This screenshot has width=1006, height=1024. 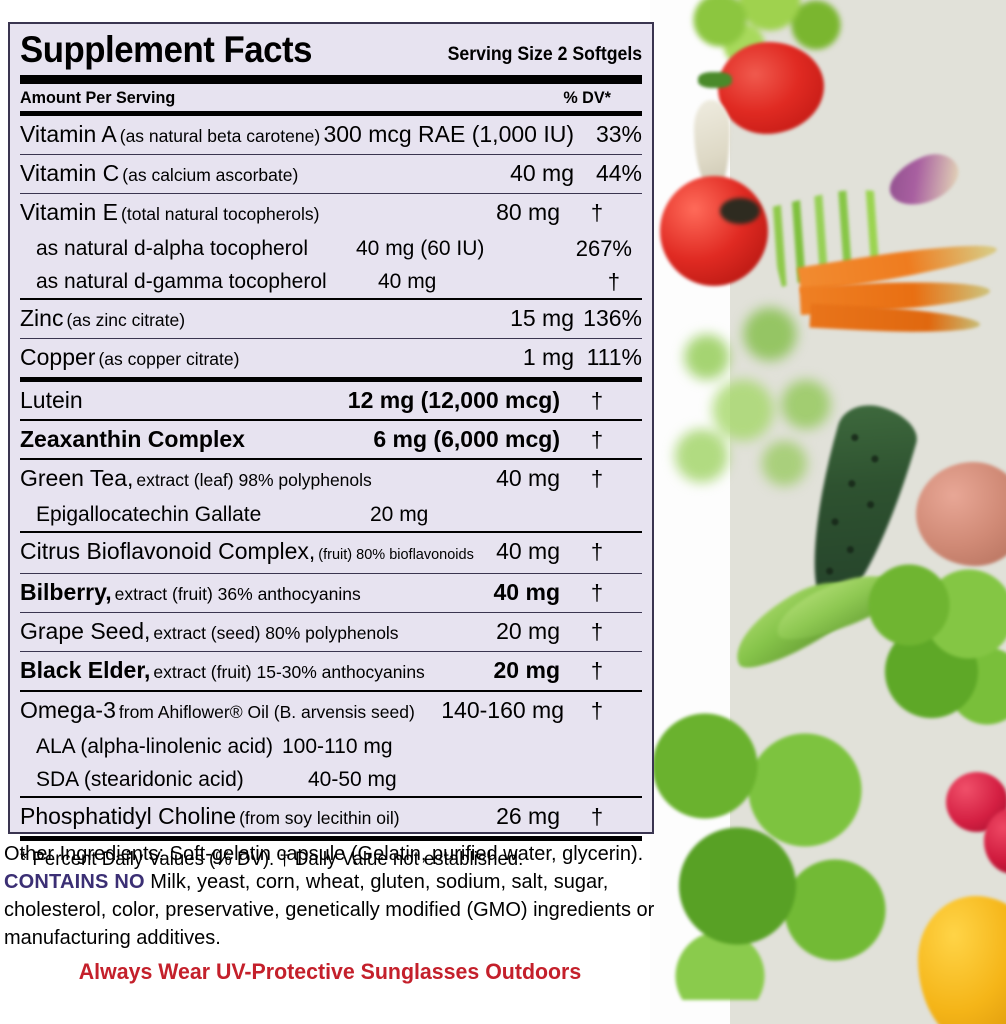 I want to click on nutrient-name: Copper, so click(x=58, y=357).